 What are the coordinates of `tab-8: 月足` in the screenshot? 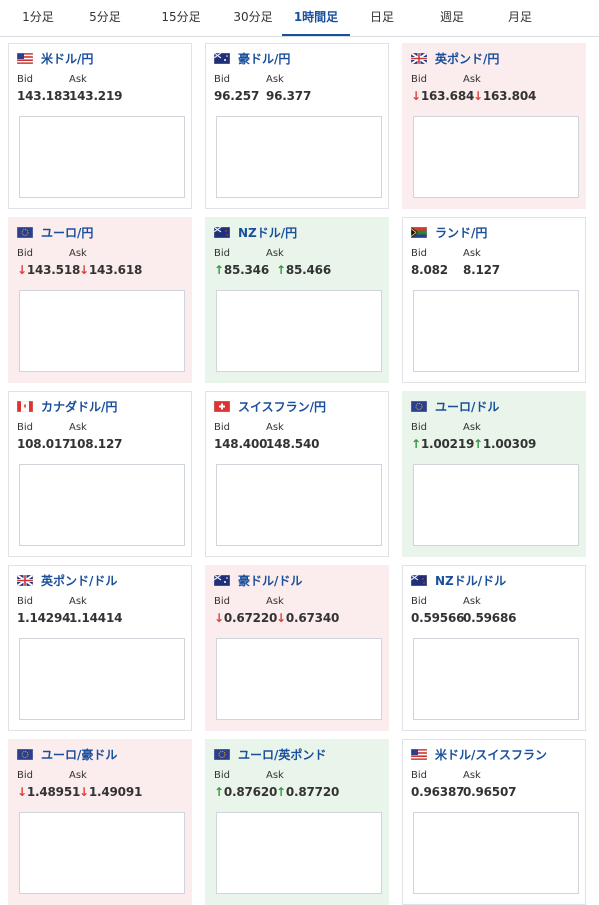 It's located at (519, 17).